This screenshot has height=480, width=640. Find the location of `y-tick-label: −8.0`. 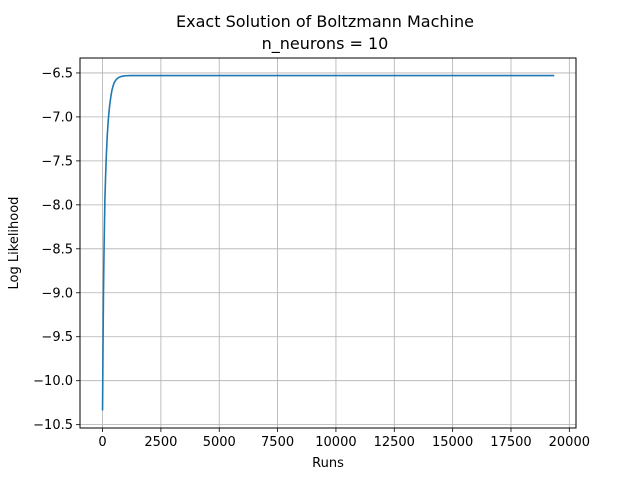

y-tick-label: −8.0 is located at coordinates (57, 205).